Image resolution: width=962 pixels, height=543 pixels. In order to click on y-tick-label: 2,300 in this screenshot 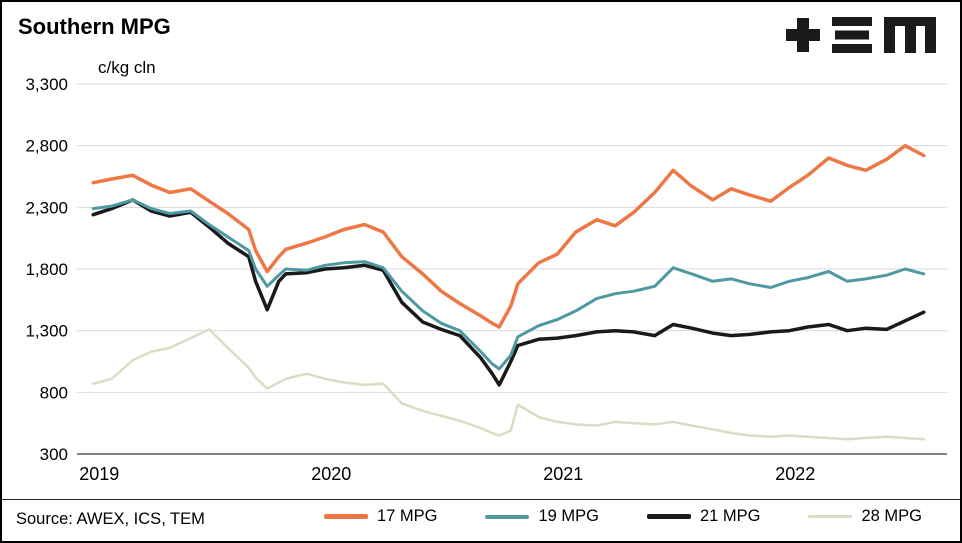, I will do `click(46, 207)`.